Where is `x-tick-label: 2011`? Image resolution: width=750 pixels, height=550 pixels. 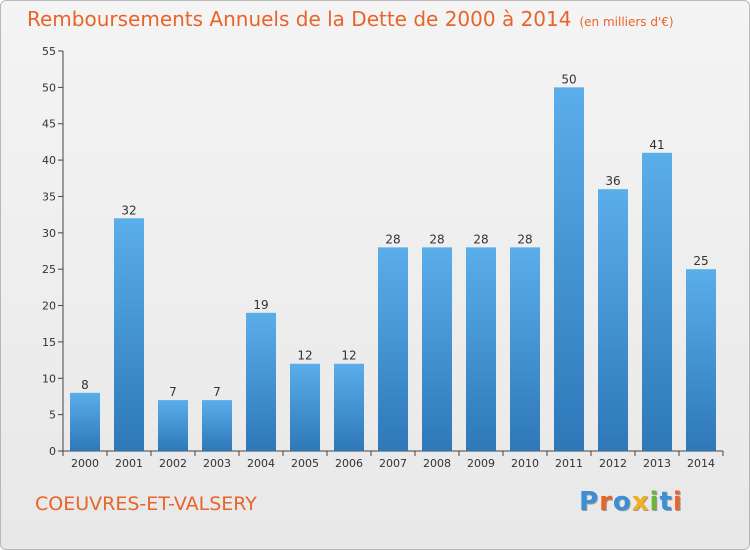 x-tick-label: 2011 is located at coordinates (569, 463).